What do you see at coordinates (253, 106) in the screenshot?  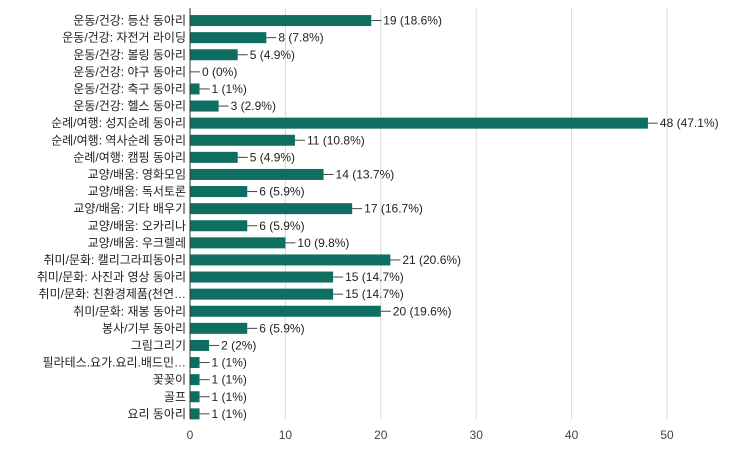 I see `value-label-5: 3 (2.9%)` at bounding box center [253, 106].